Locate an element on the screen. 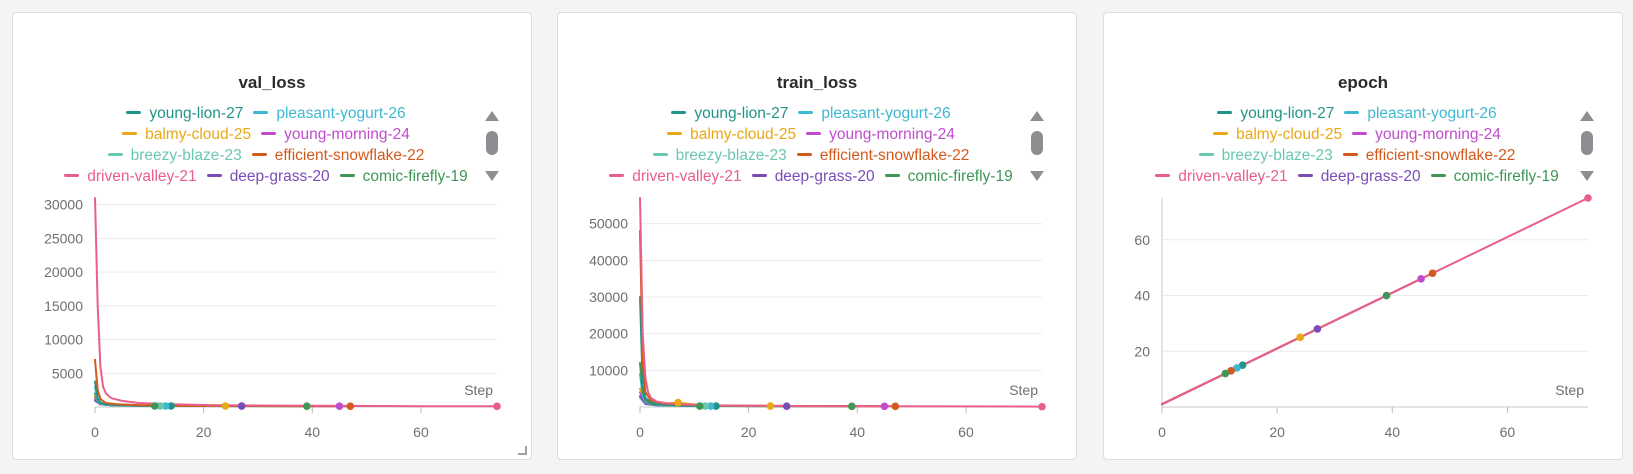 Image resolution: width=1633 pixels, height=474 pixels. legend-label: deep-grass-20 is located at coordinates (279, 176).